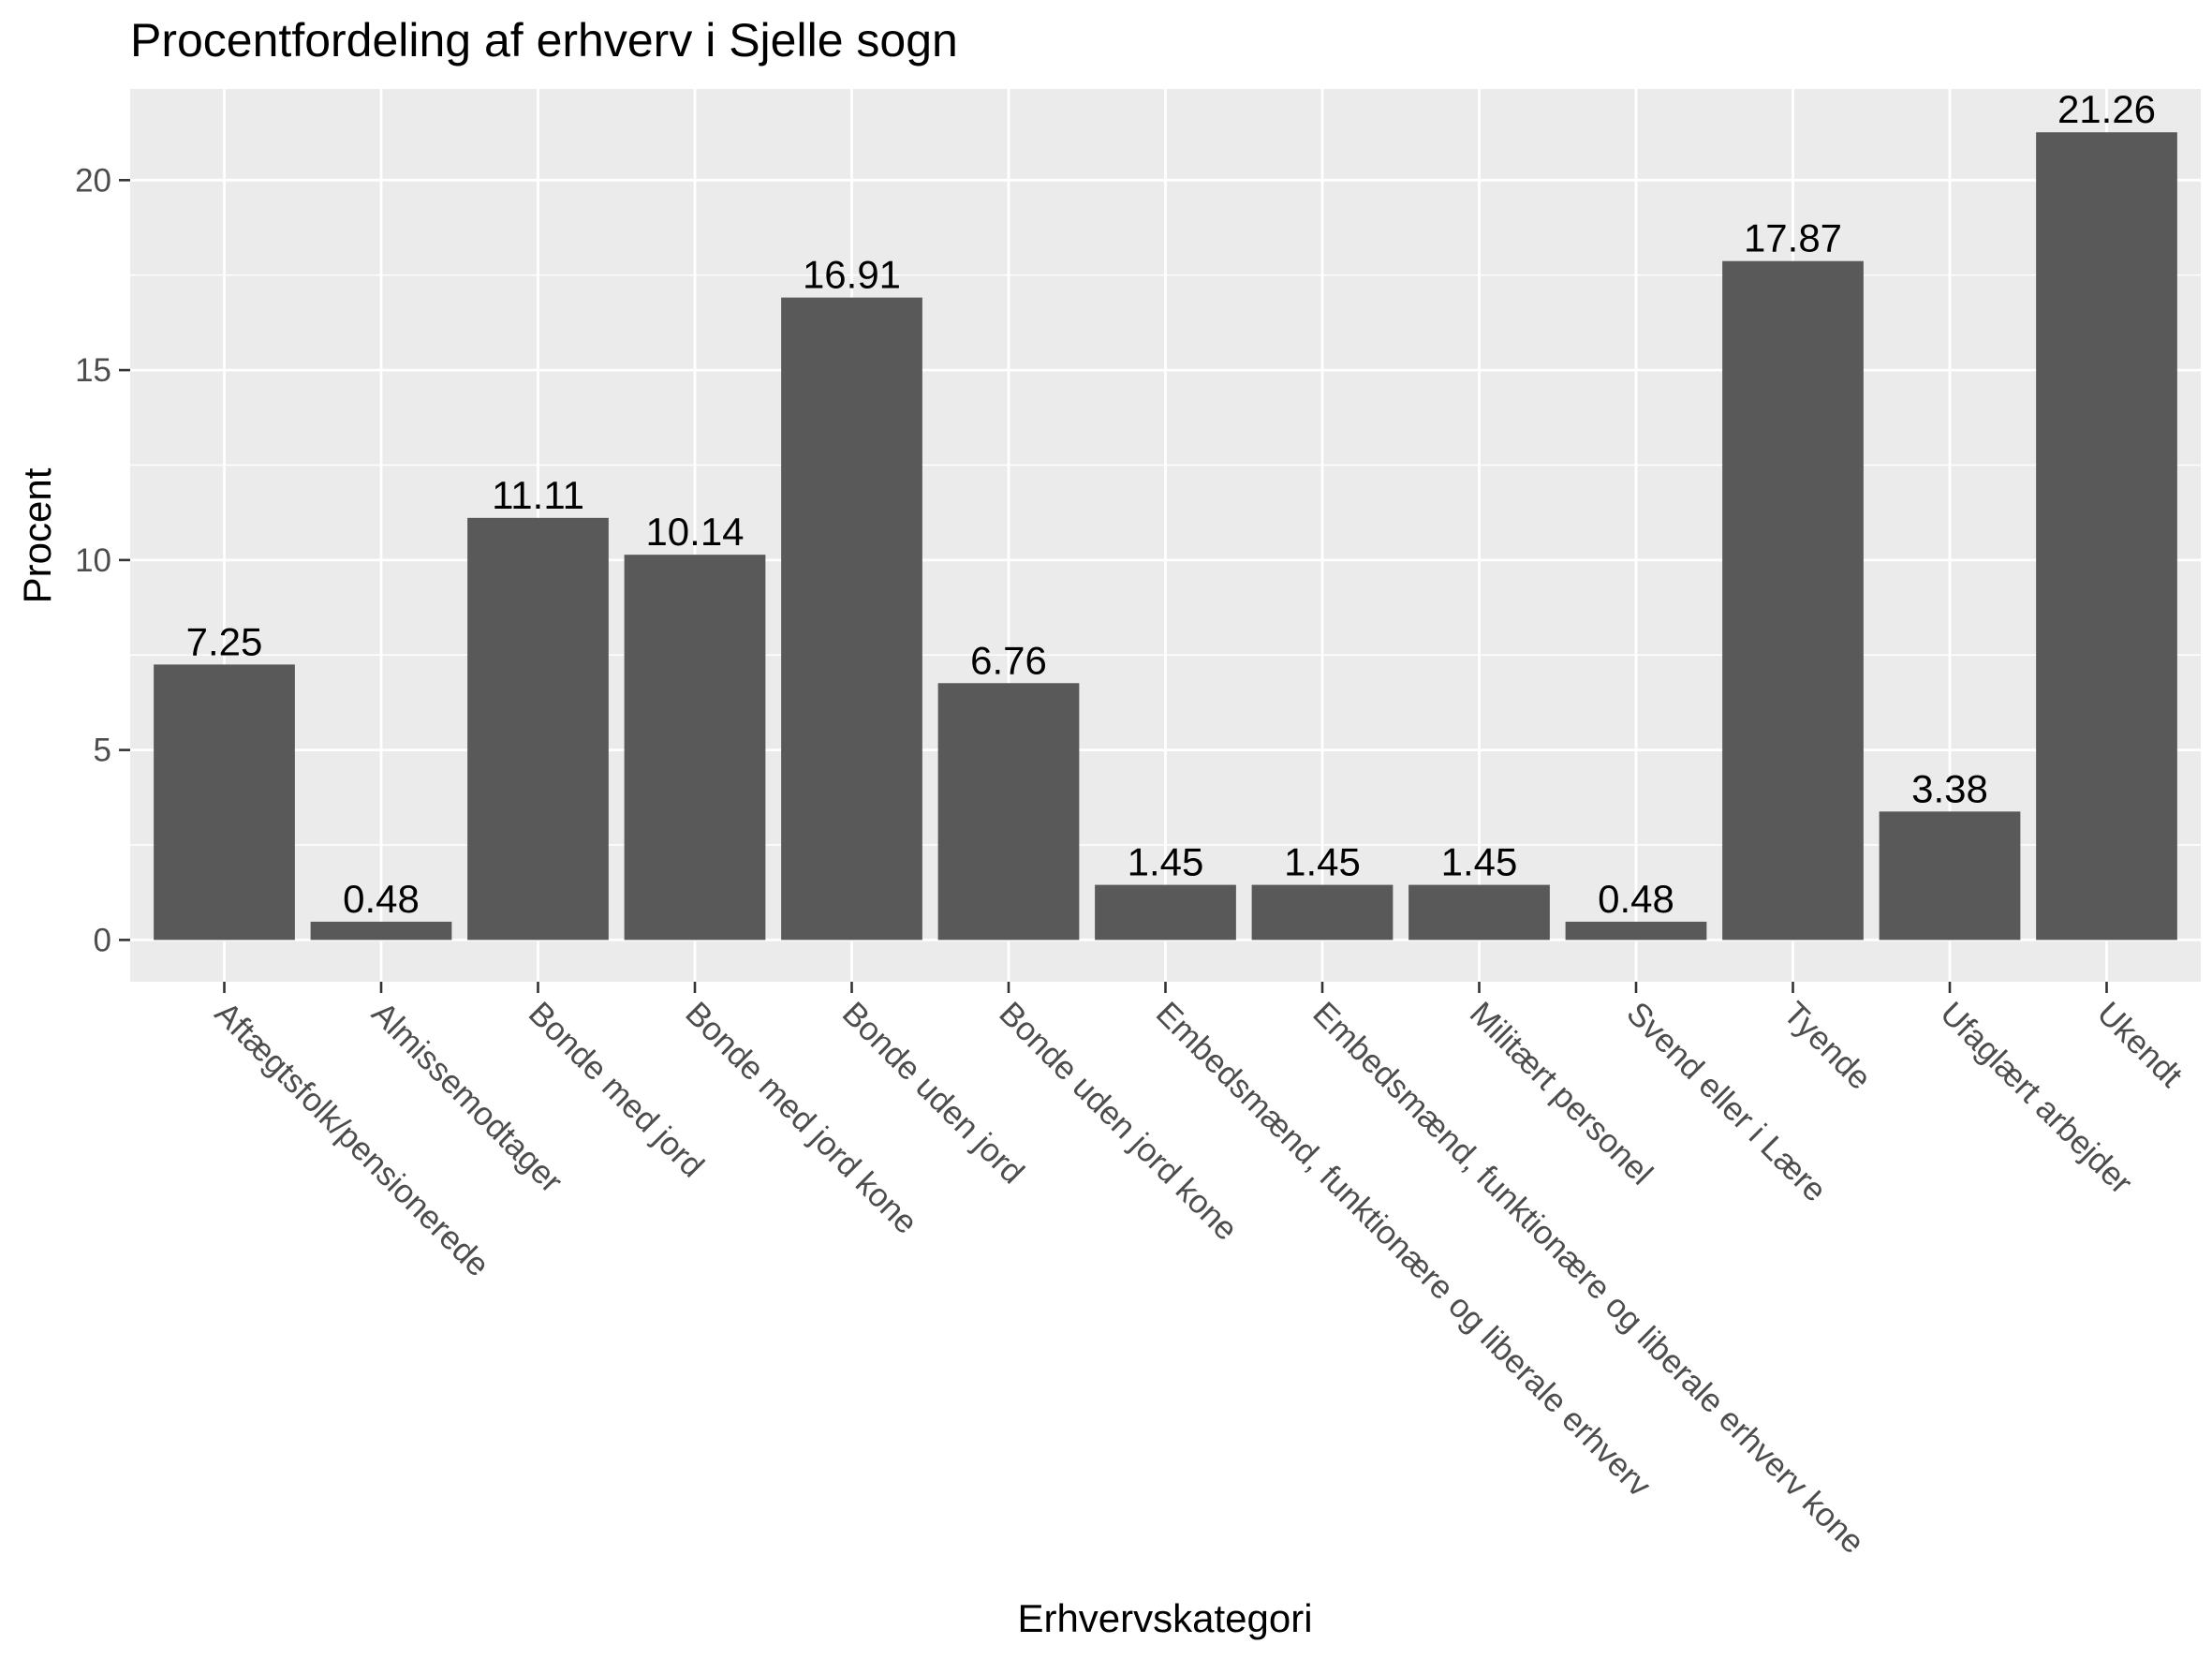  What do you see at coordinates (852, 275) in the screenshot?
I see `bar-value-label: 16.91` at bounding box center [852, 275].